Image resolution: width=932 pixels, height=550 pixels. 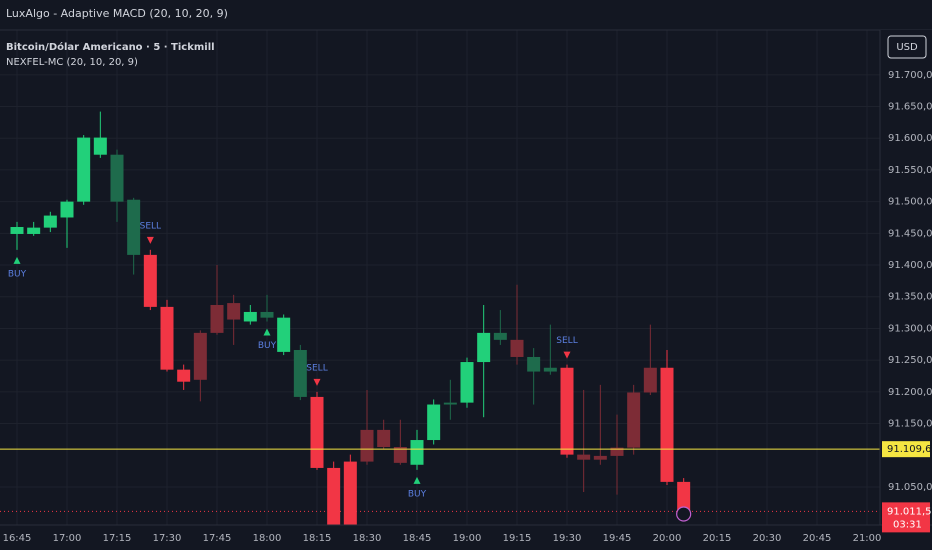 What do you see at coordinates (617, 538) in the screenshot?
I see `x-tick-label: 19:45` at bounding box center [617, 538].